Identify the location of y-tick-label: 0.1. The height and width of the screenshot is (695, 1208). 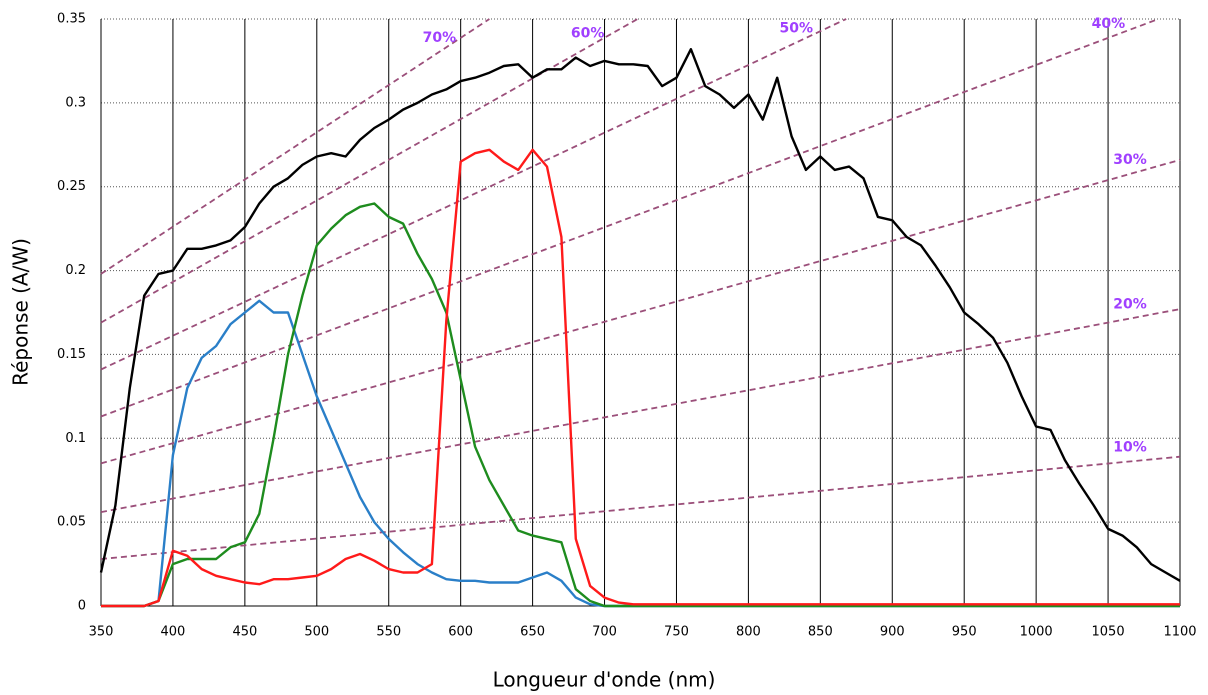
(75, 438).